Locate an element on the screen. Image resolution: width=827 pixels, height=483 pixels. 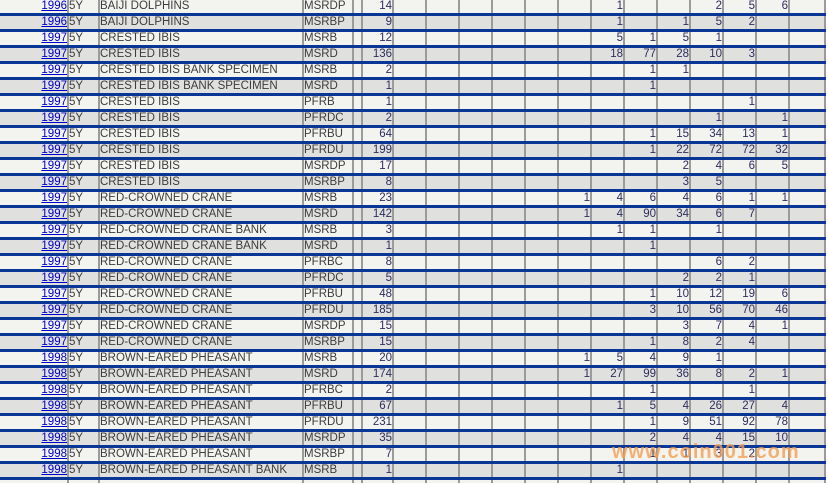
grade-count-cell: 34 is located at coordinates (674, 215).